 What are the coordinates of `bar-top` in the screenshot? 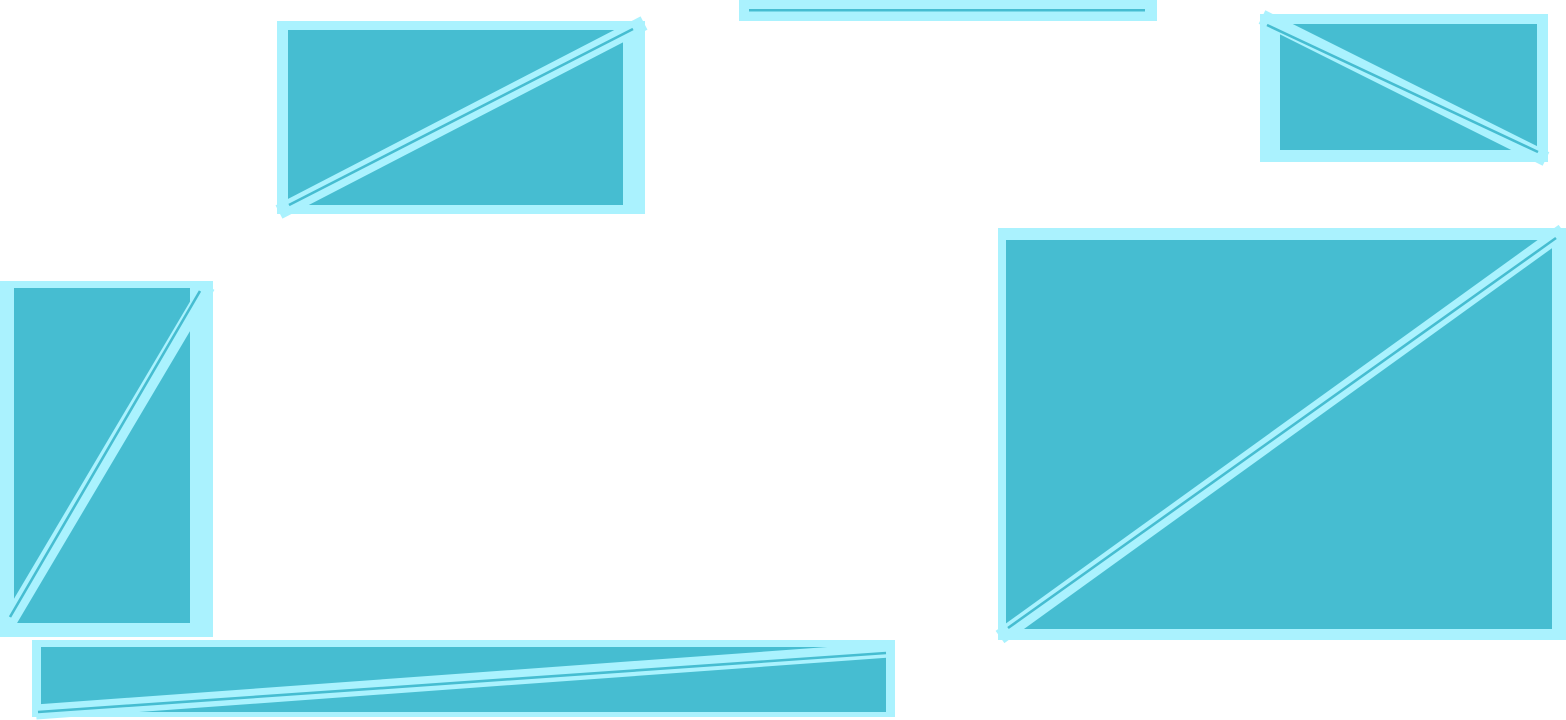 It's located at (948, 10).